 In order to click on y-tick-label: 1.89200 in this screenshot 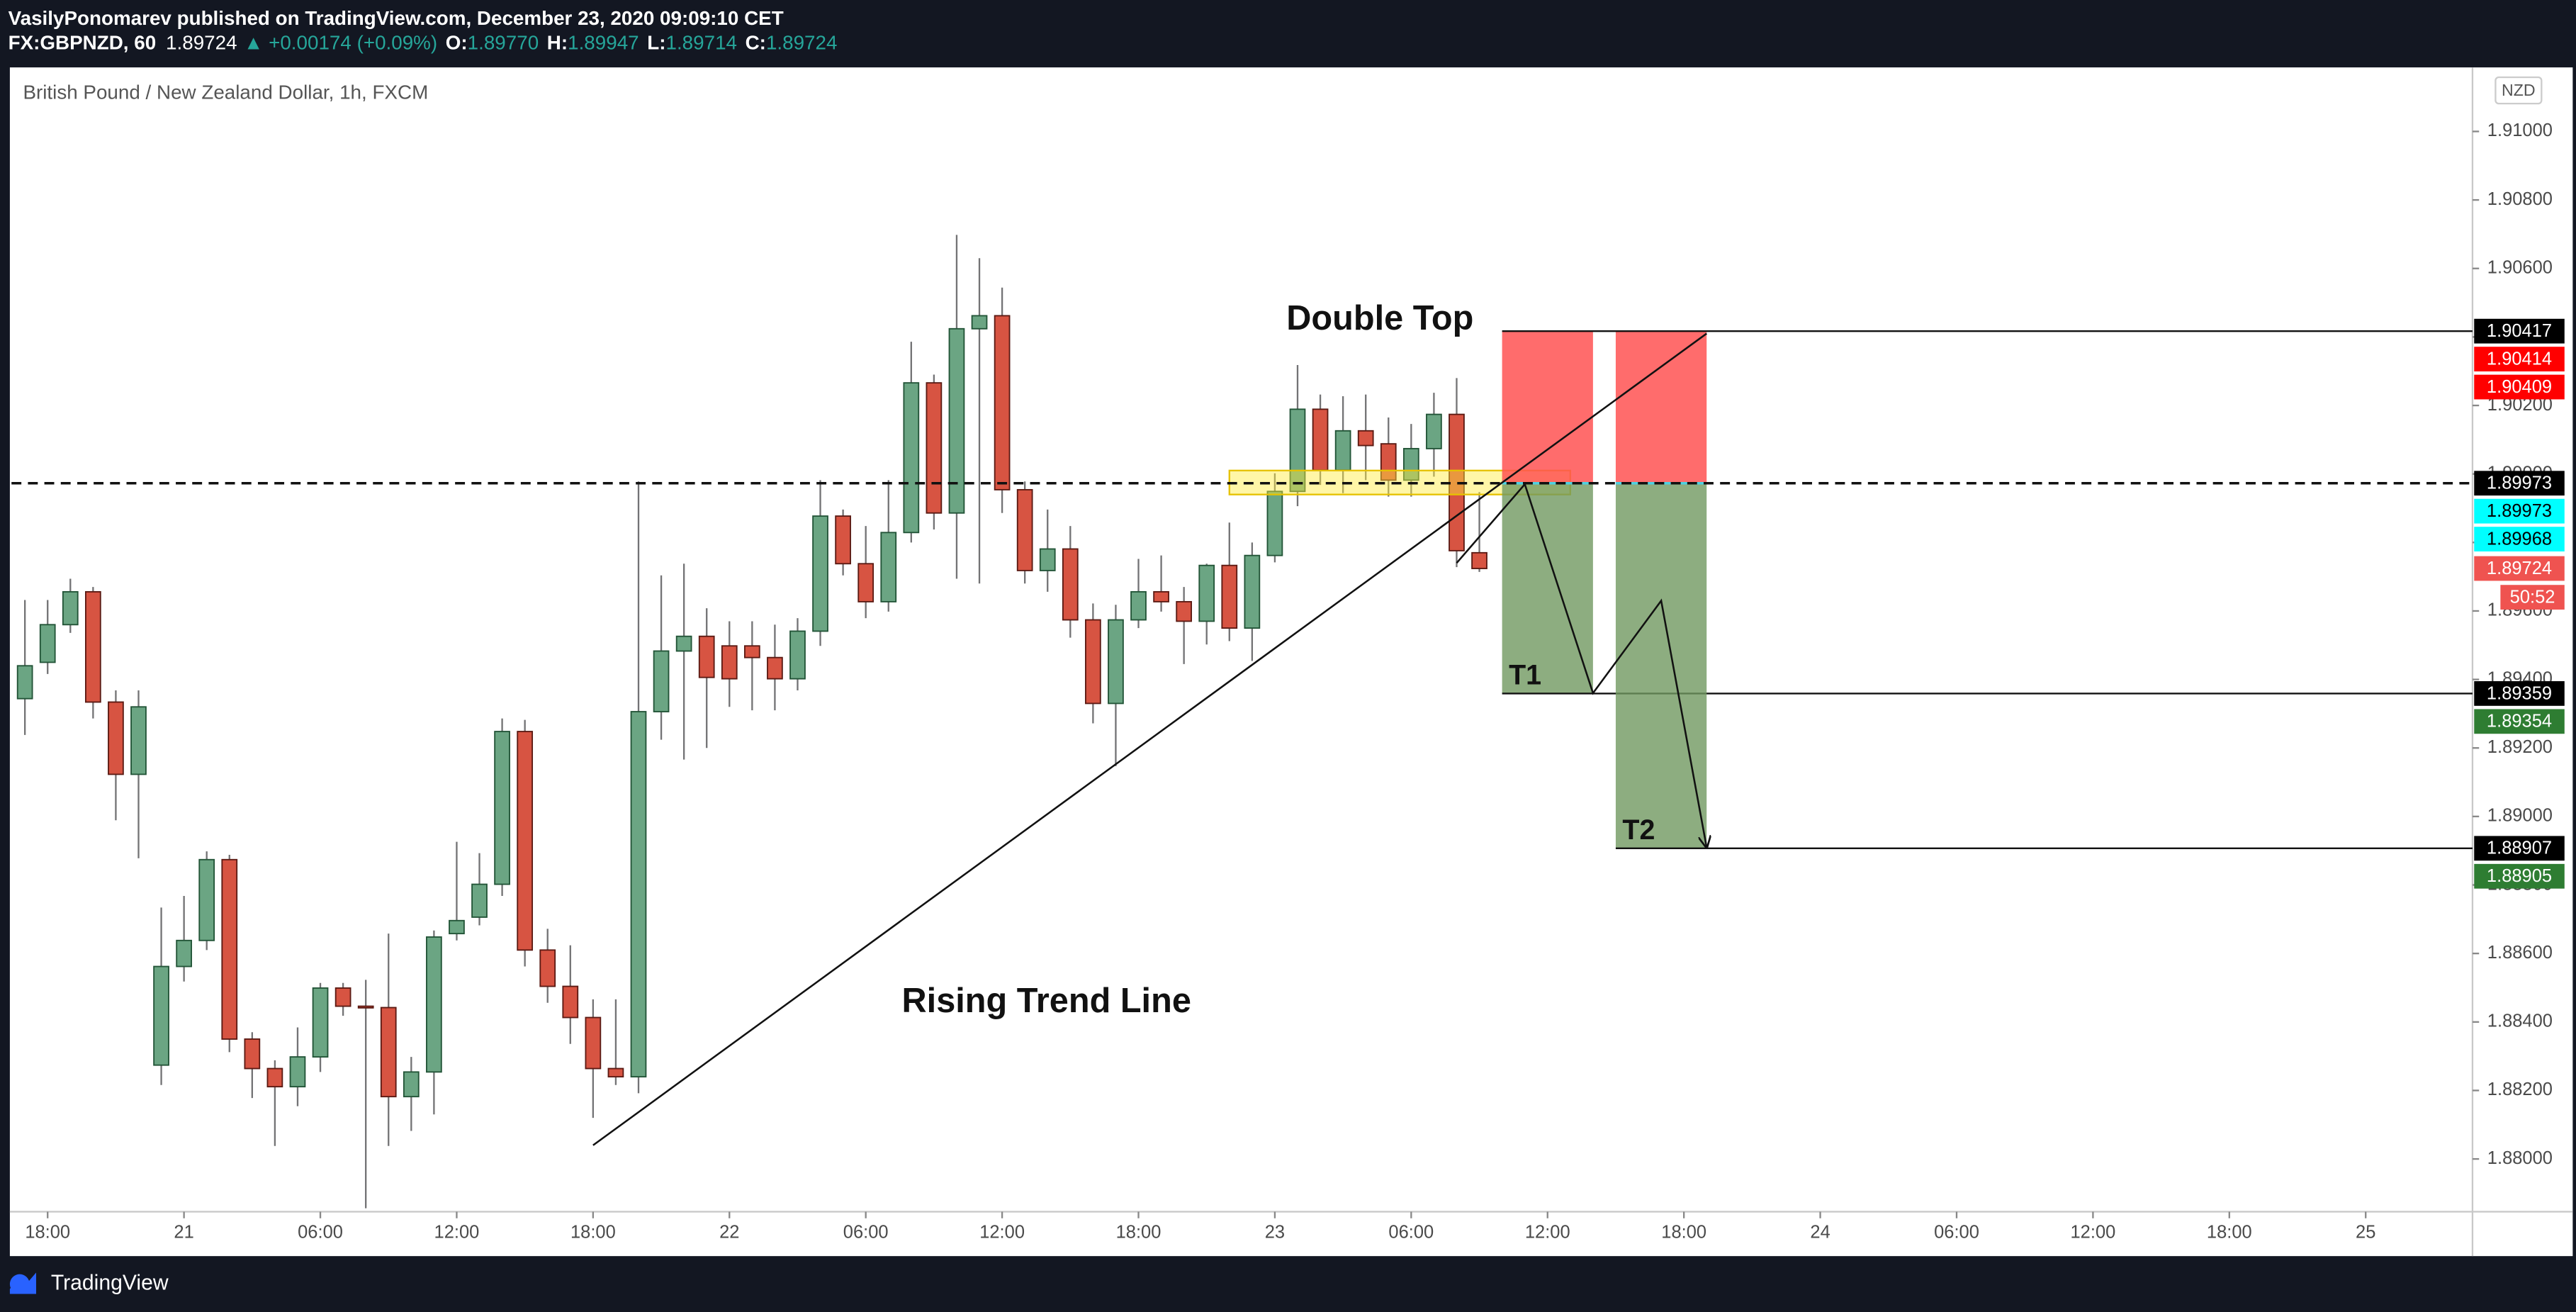, I will do `click(2520, 747)`.